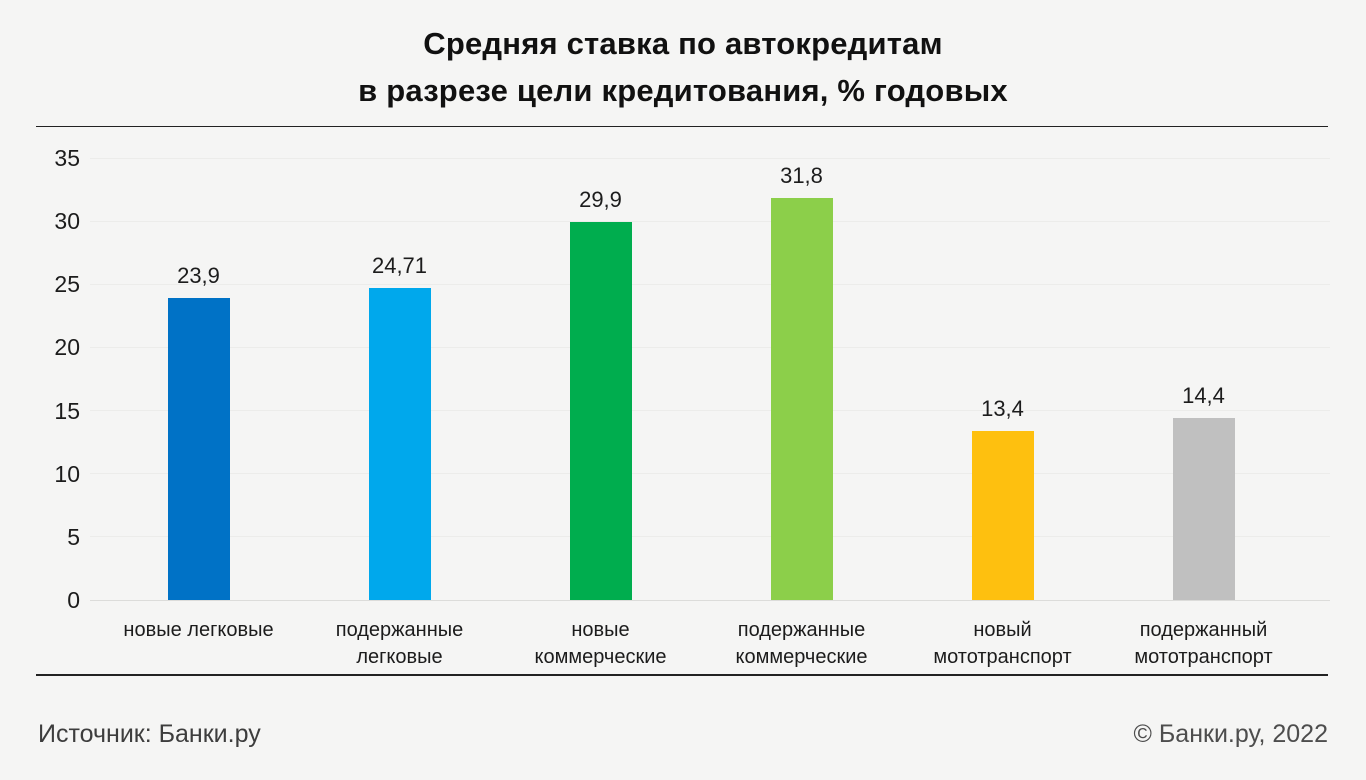 Image resolution: width=1366 pixels, height=780 pixels. What do you see at coordinates (73, 536) in the screenshot?
I see `y-tick-label-5: 5` at bounding box center [73, 536].